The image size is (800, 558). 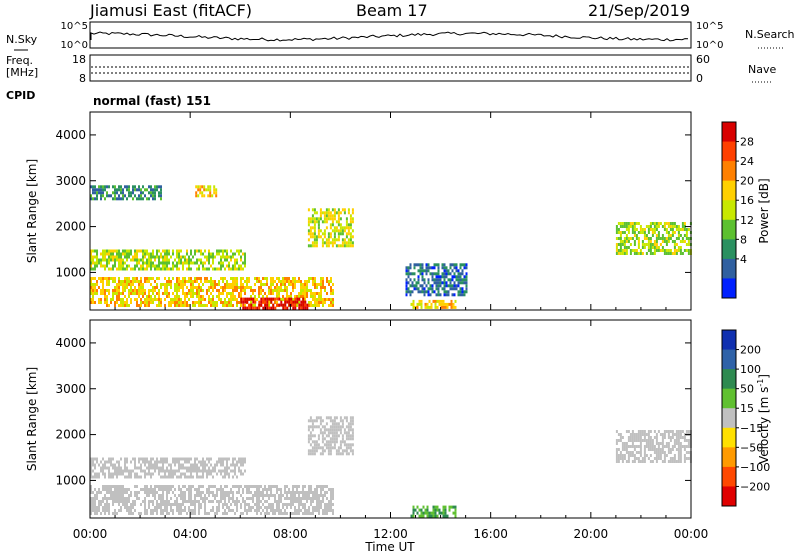 What do you see at coordinates (745, 418) in the screenshot?
I see `velocity-colorbar: 200 100 50 15 −15 −50 −100 −200` at bounding box center [745, 418].